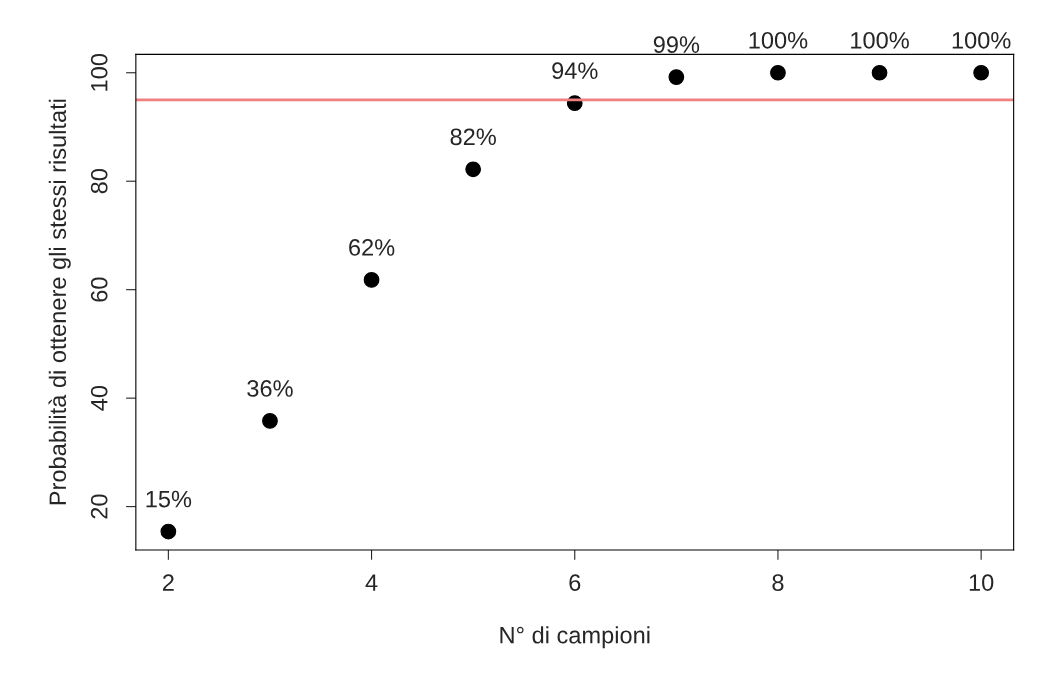  What do you see at coordinates (169, 499) in the screenshot?
I see `data-label: 15%` at bounding box center [169, 499].